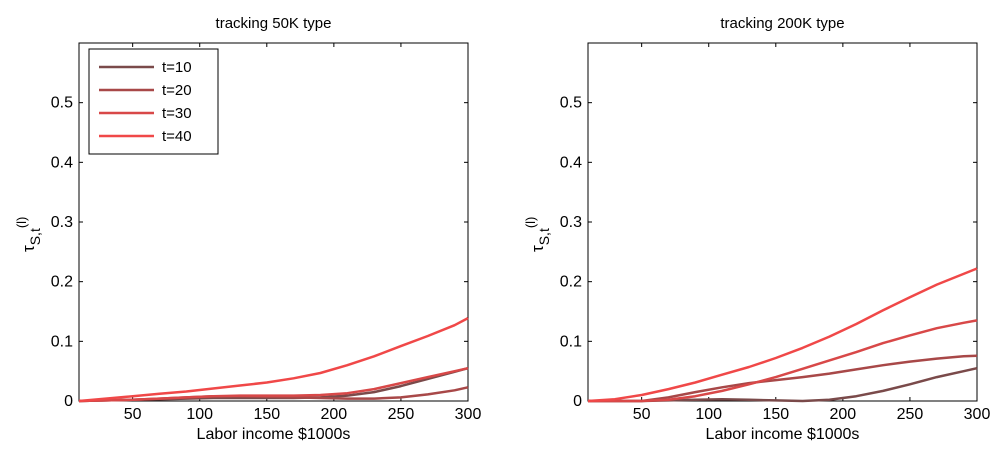 This screenshot has height=450, width=994. Describe the element at coordinates (177, 90) in the screenshot. I see `legend-label: t=20` at that location.